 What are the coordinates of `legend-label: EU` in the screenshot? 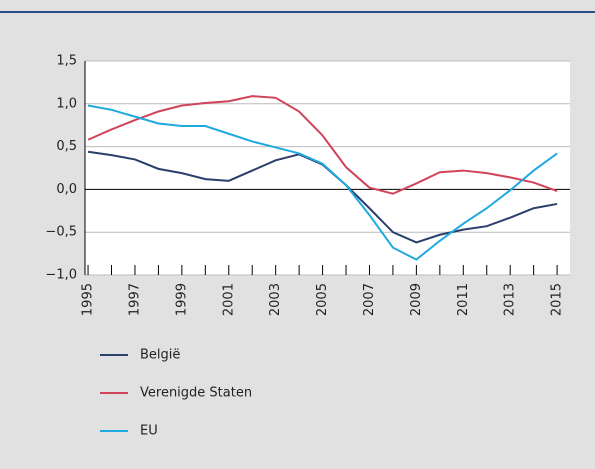 It's located at (149, 431).